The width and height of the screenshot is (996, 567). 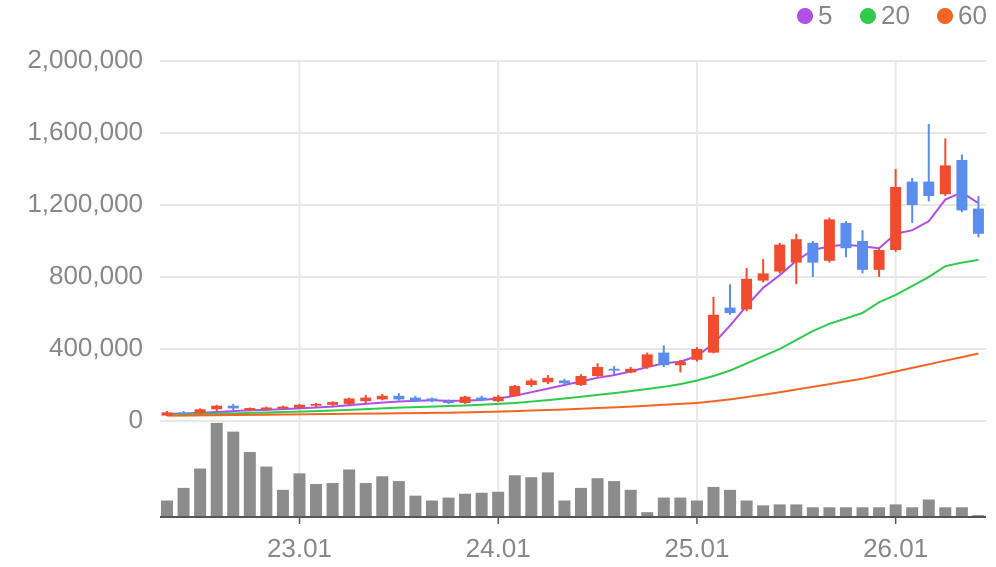 I want to click on legend-label: 20, so click(x=895, y=15).